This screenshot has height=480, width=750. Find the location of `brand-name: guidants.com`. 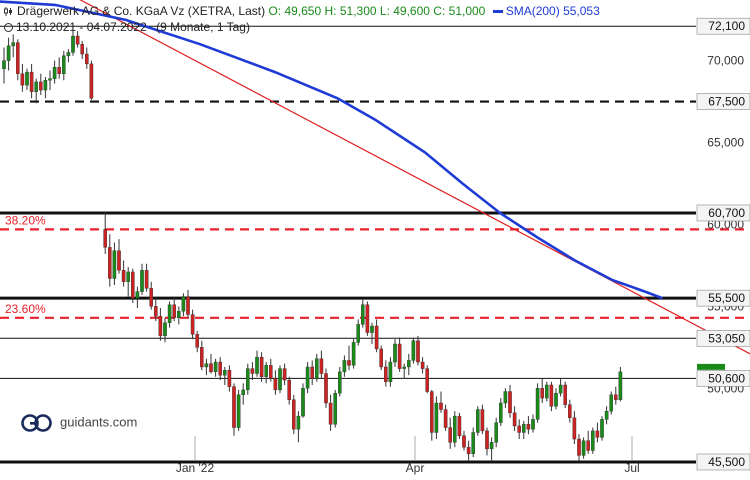

brand-name: guidants.com is located at coordinates (99, 422).